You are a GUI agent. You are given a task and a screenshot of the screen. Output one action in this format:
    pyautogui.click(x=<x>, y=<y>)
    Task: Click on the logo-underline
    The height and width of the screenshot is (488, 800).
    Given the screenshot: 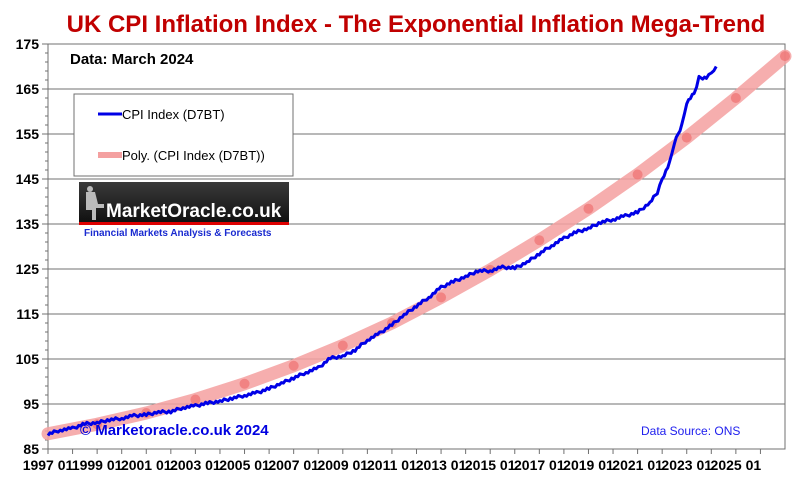 What is the action you would take?
    pyautogui.click(x=184, y=223)
    